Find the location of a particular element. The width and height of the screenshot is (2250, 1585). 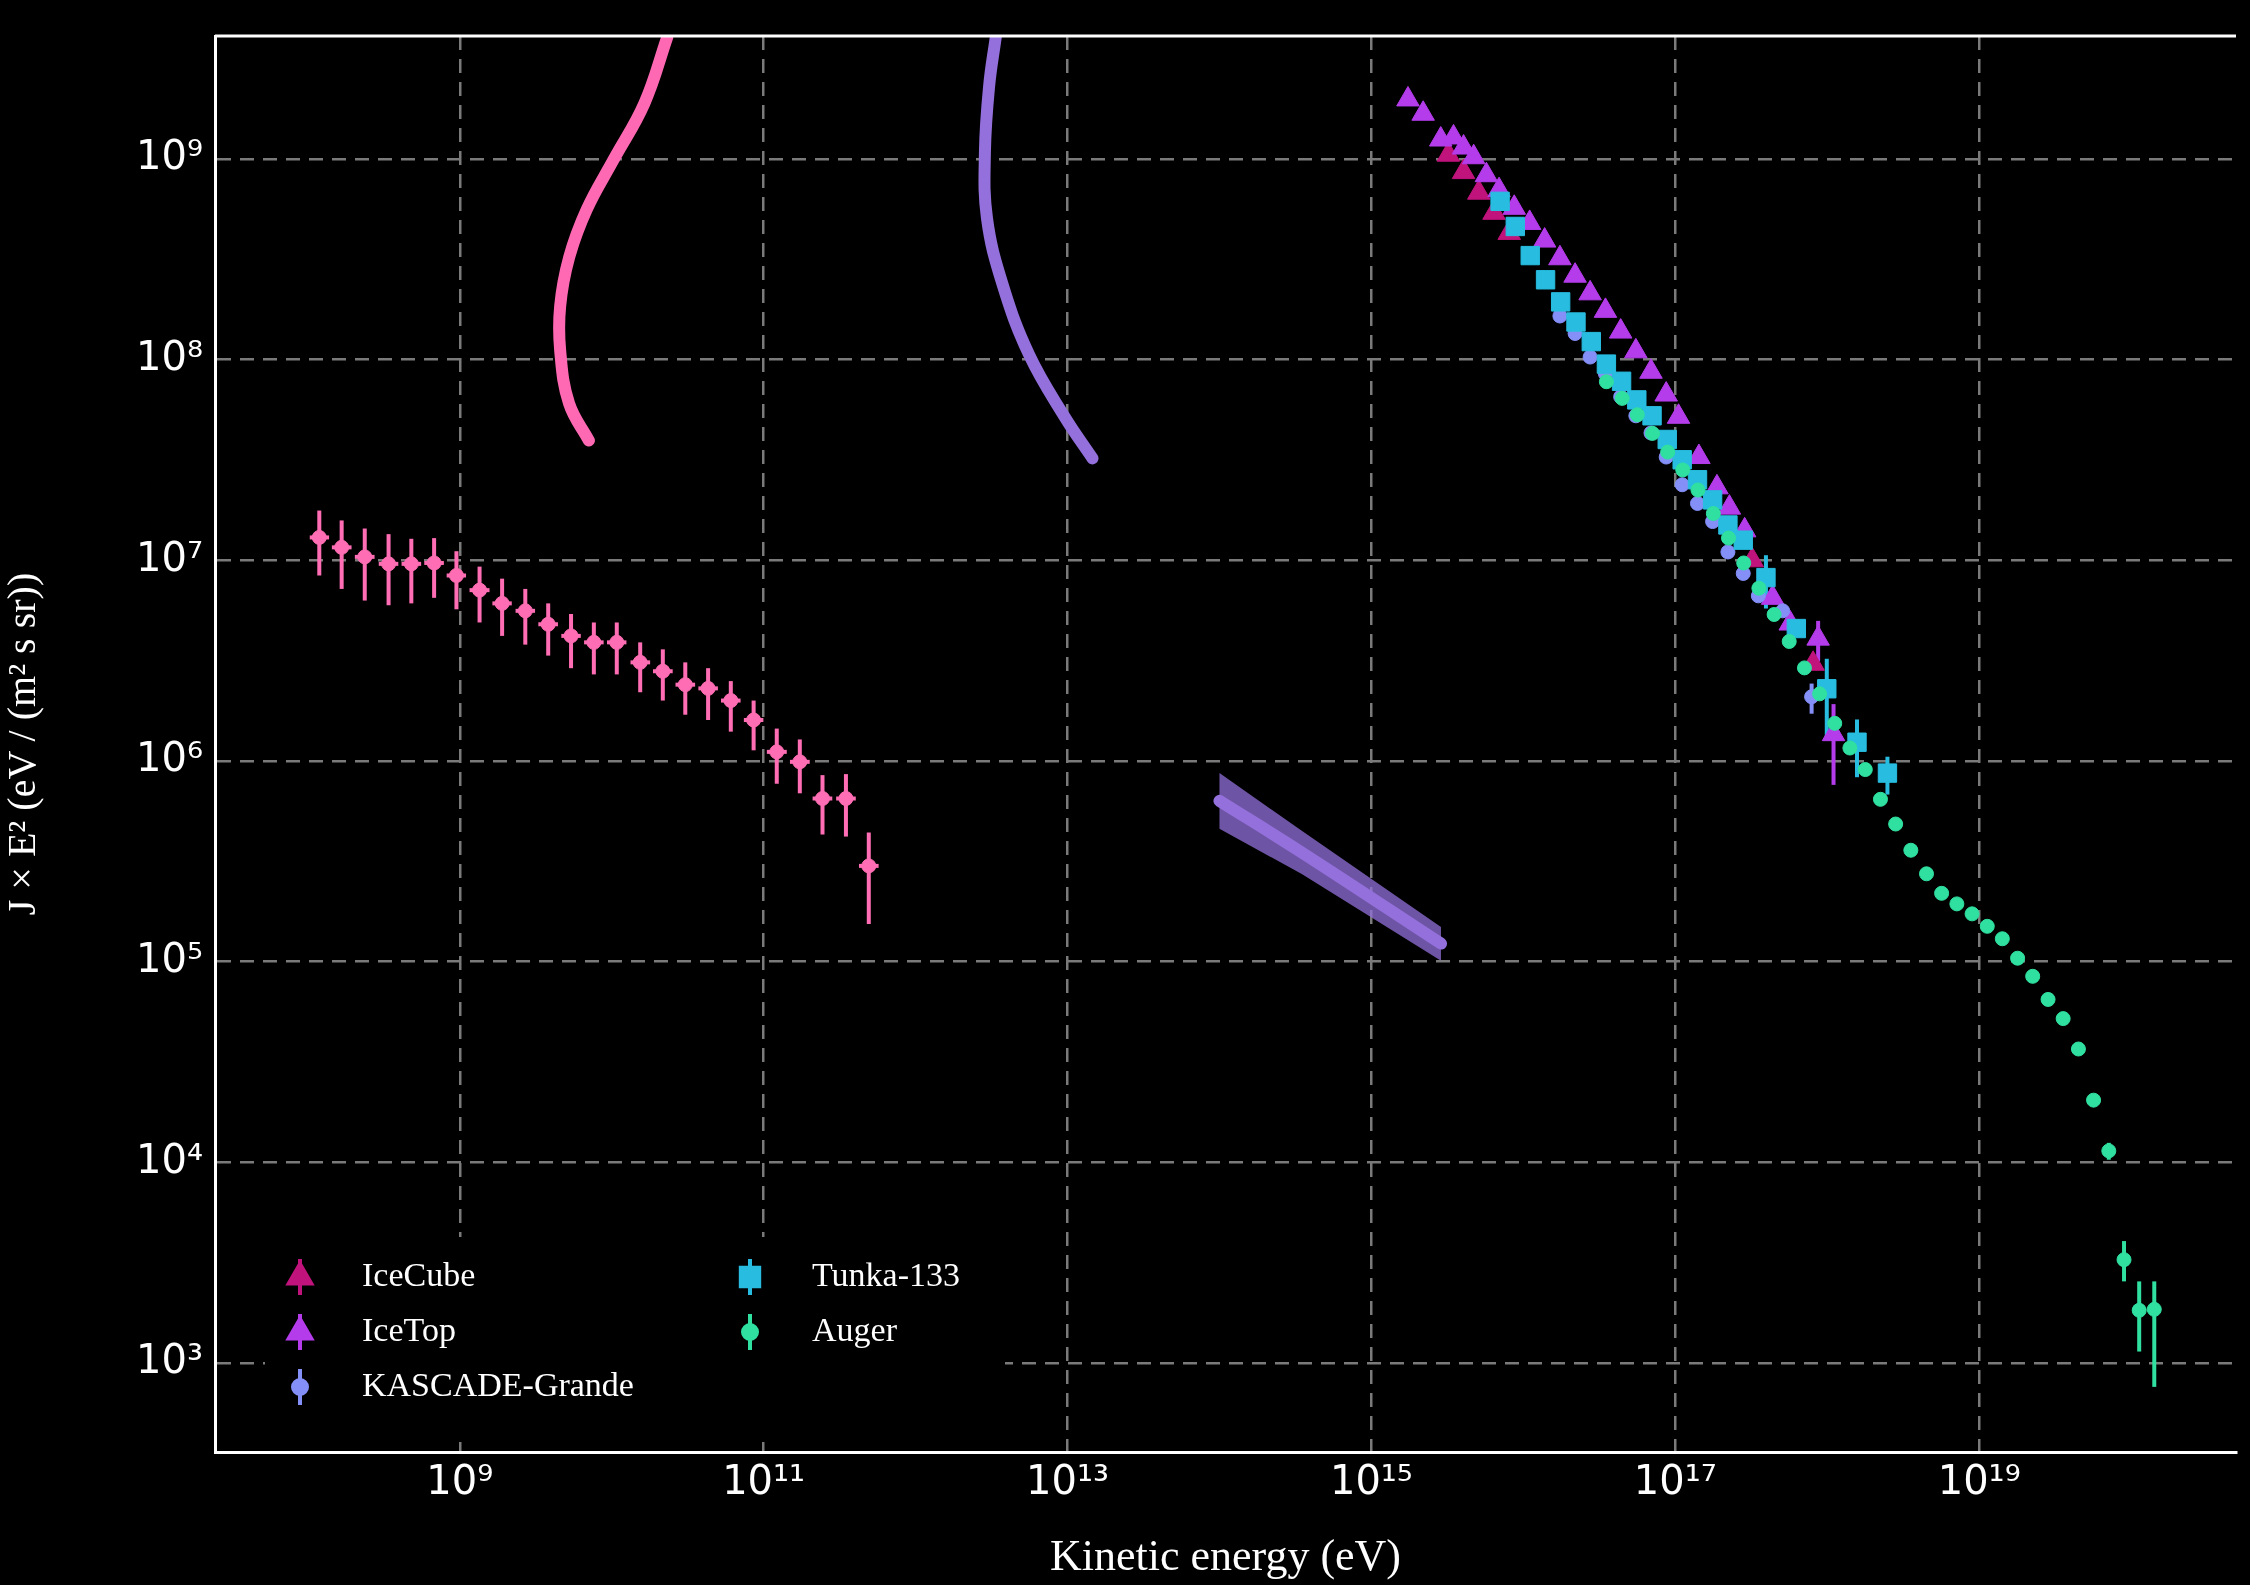

x-tick-label: 10¹³ is located at coordinates (1068, 1480).